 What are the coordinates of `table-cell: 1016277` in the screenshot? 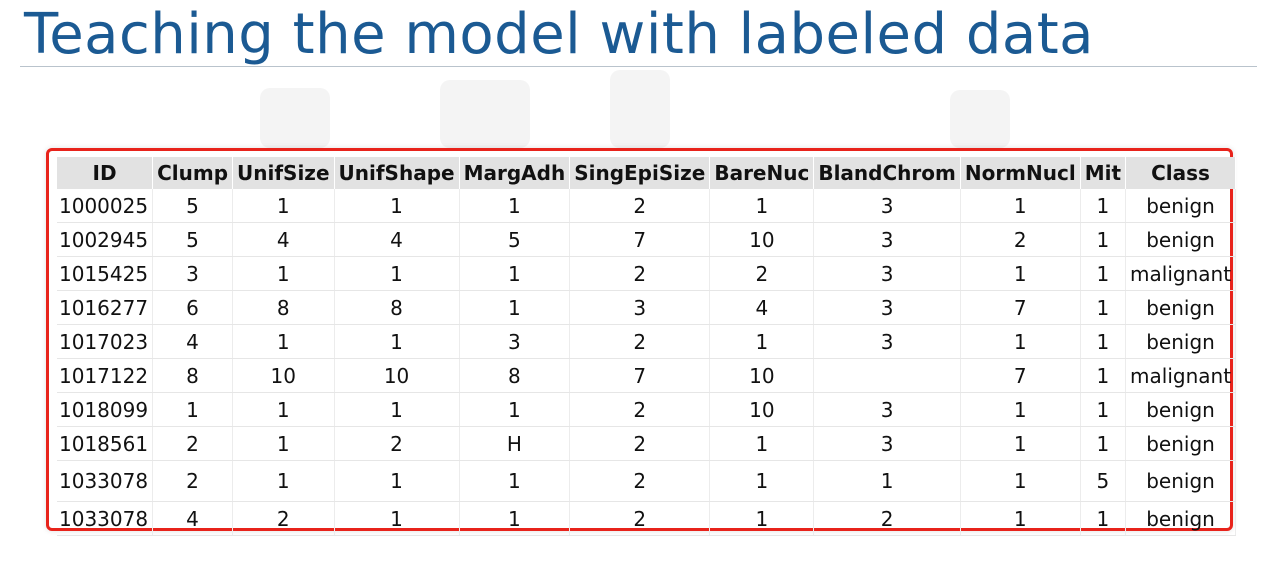 It's located at (105, 307).